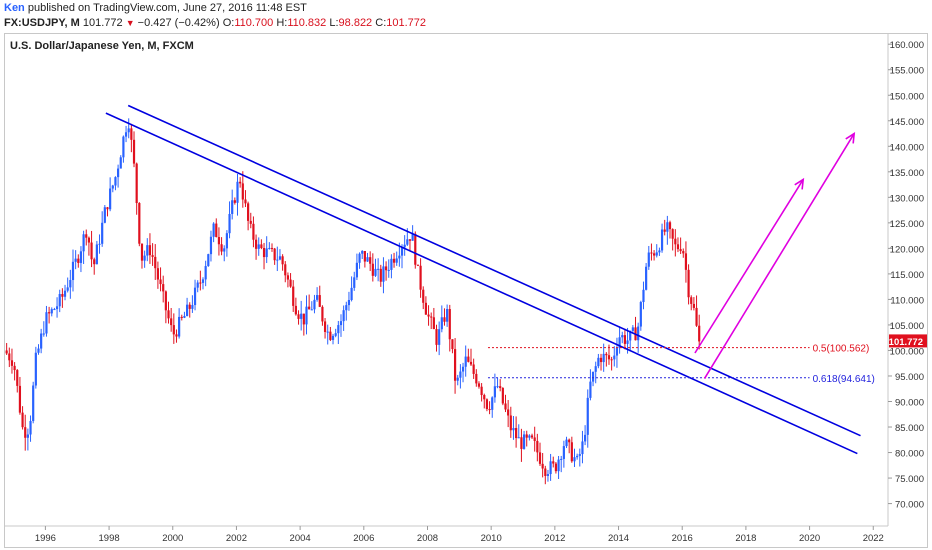 The width and height of the screenshot is (932, 550). Describe the element at coordinates (228, 23) in the screenshot. I see `open-label: O:` at that location.